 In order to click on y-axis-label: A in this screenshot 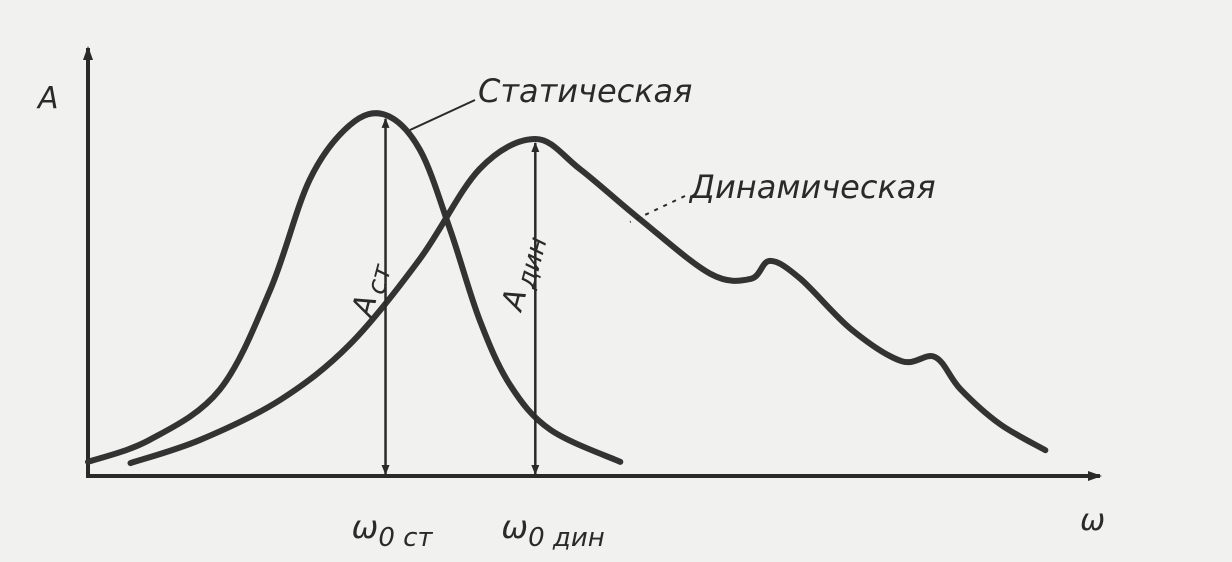, I will do `click(47, 98)`.